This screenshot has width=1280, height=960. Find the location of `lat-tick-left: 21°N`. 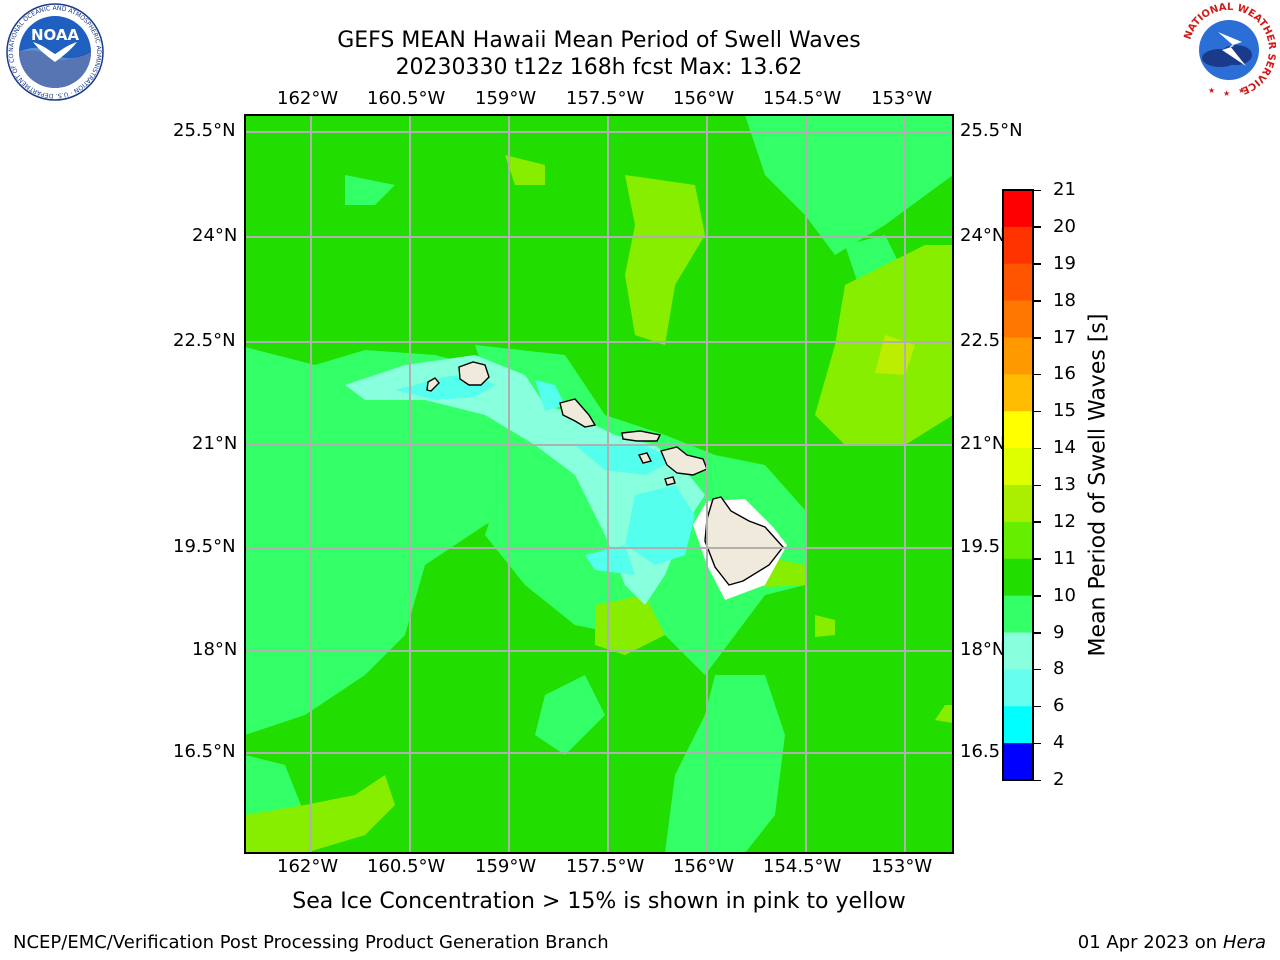

lat-tick-left: 21°N is located at coordinates (215, 443).